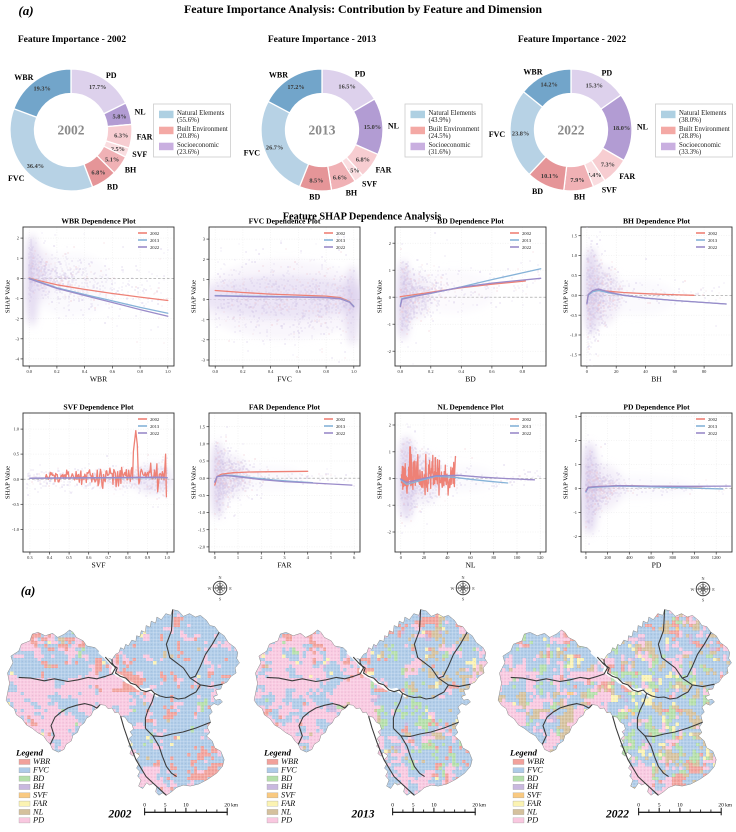 This screenshot has width=736, height=832. I want to click on svg-text: 36.4%, so click(35, 166).